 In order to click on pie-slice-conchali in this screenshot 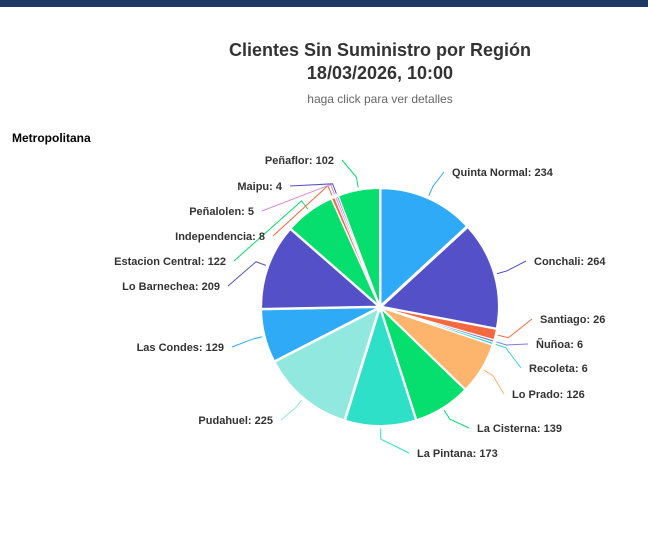, I will do `click(440, 278)`.